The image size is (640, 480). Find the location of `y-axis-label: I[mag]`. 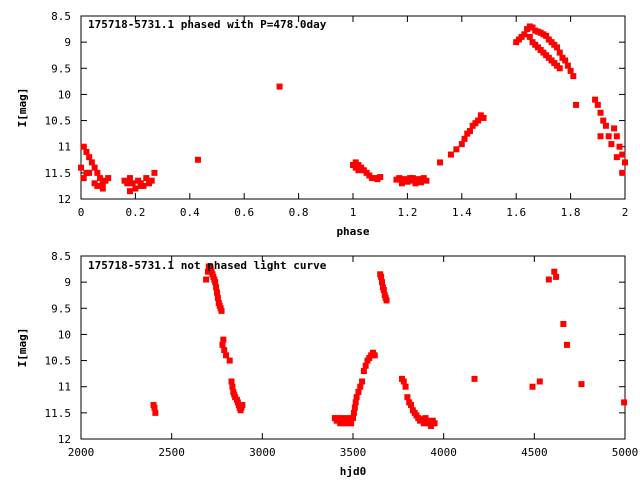

y-axis-label: I[mag] is located at coordinates (22, 348).